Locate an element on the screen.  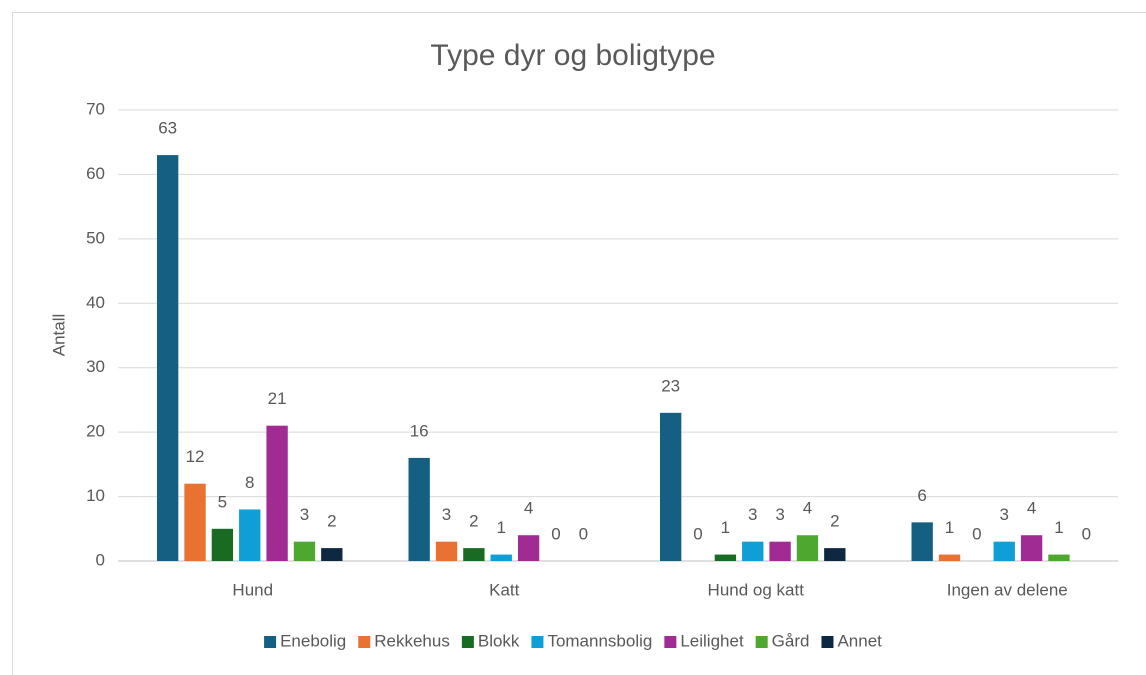
x-tick-label: Katt is located at coordinates (504, 589).